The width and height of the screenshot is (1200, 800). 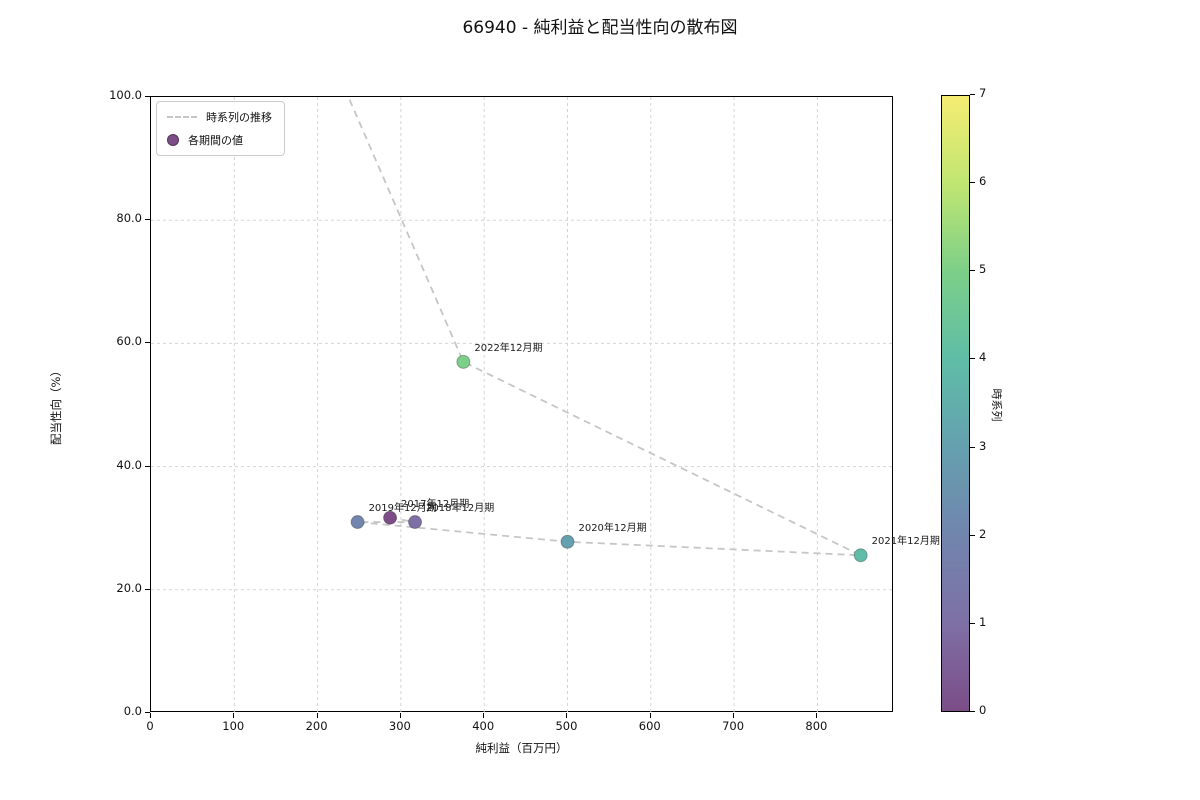 I want to click on legend-item-point: 各期間の値, so click(x=219, y=140).